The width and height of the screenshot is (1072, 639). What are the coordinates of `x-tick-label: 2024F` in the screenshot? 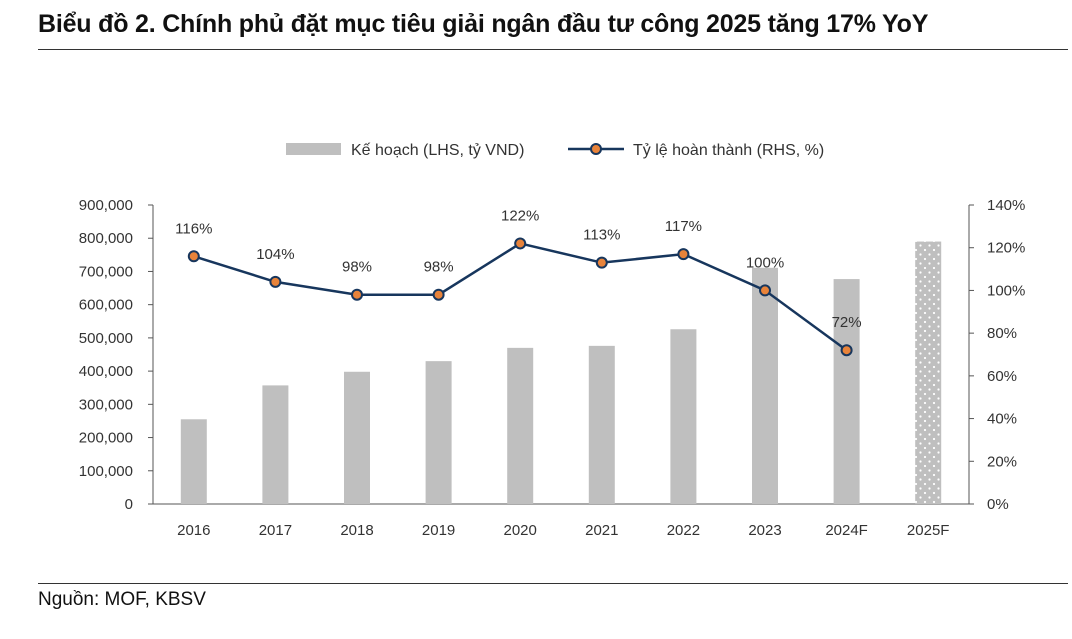 It's located at (846, 530).